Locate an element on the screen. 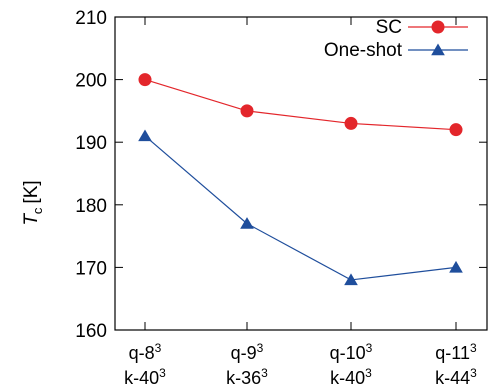  series-sc is located at coordinates (300, 105).